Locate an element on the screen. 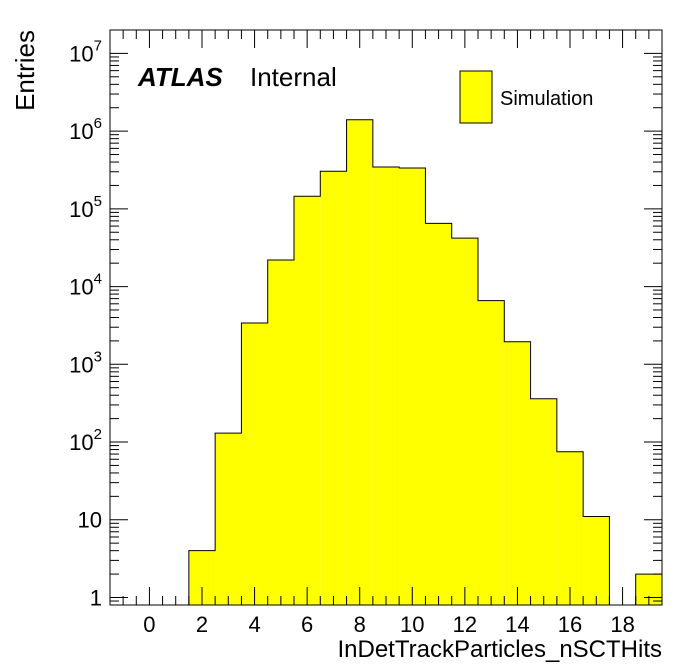 The height and width of the screenshot is (672, 696). y-tick-label: 1 is located at coordinates (96, 597).